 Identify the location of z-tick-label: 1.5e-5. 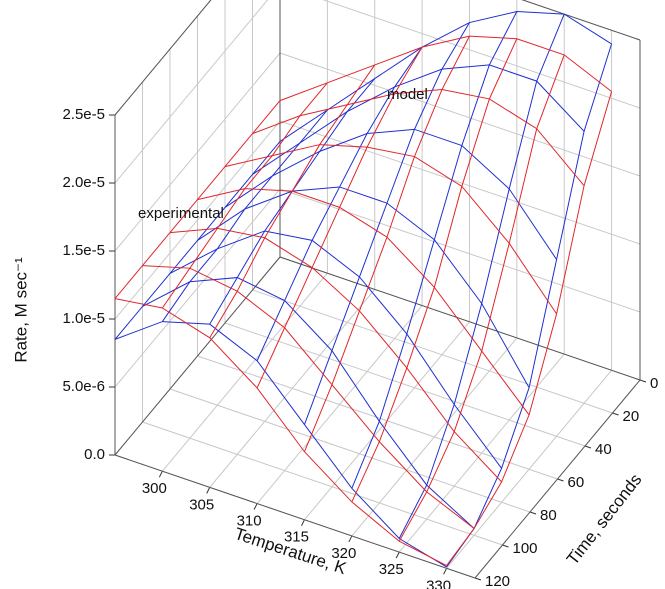
(83, 250).